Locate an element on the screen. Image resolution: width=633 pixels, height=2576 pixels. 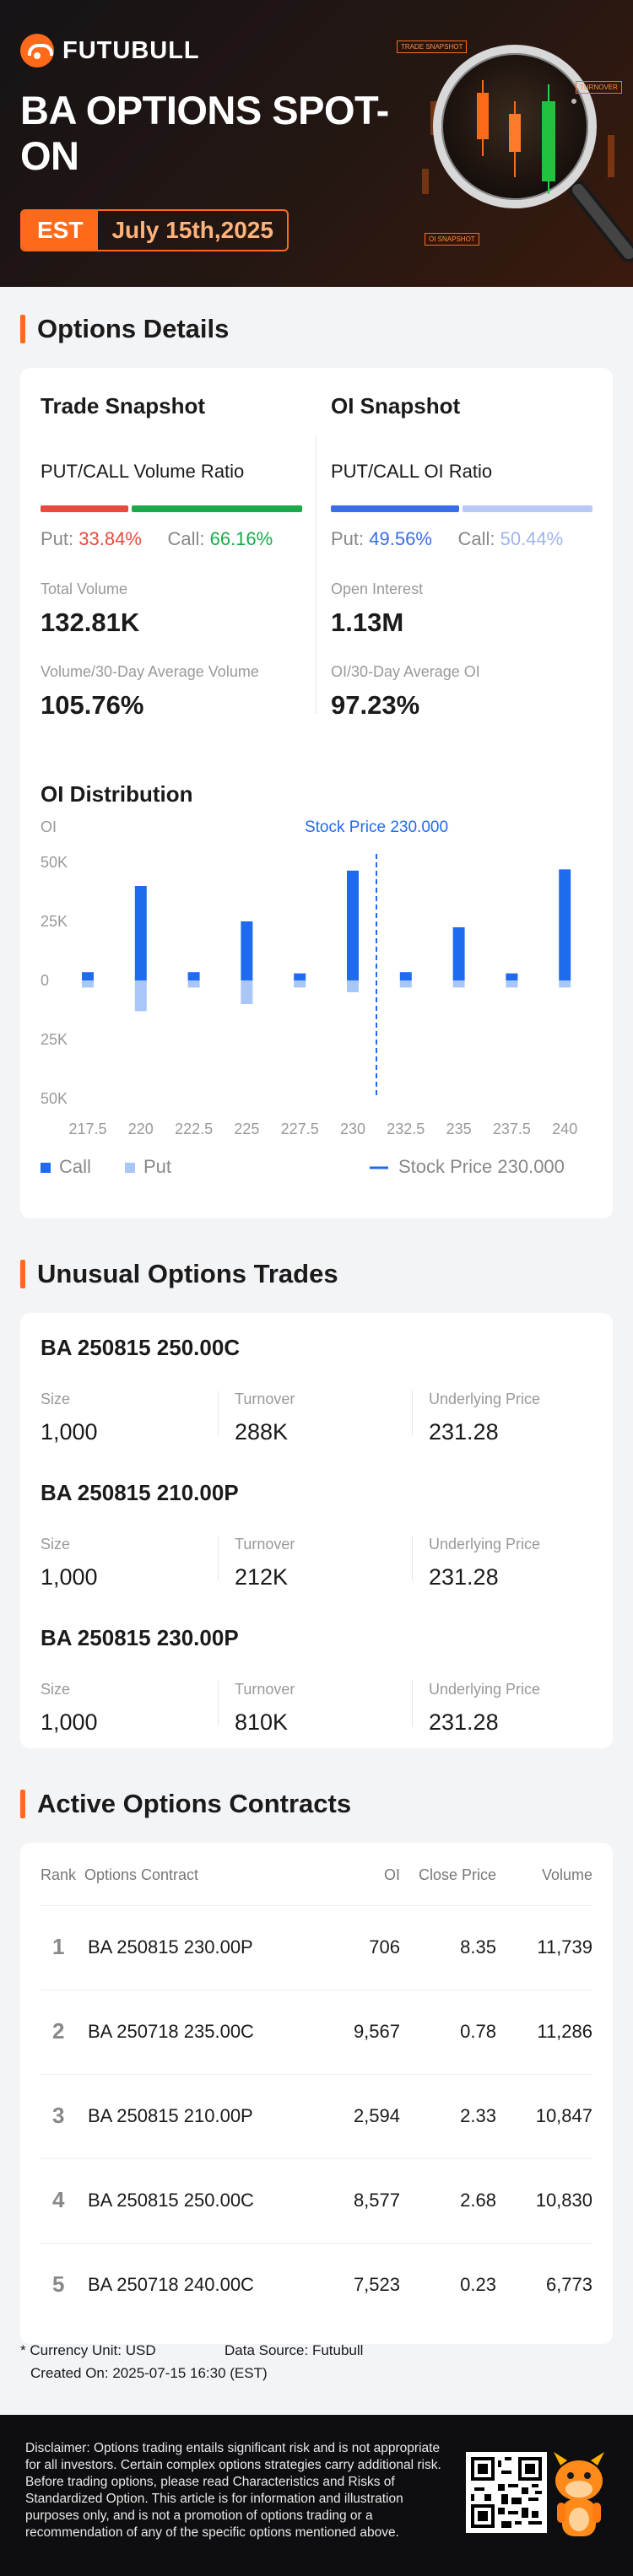
put-oi-pct: 49.56% is located at coordinates (400, 538).